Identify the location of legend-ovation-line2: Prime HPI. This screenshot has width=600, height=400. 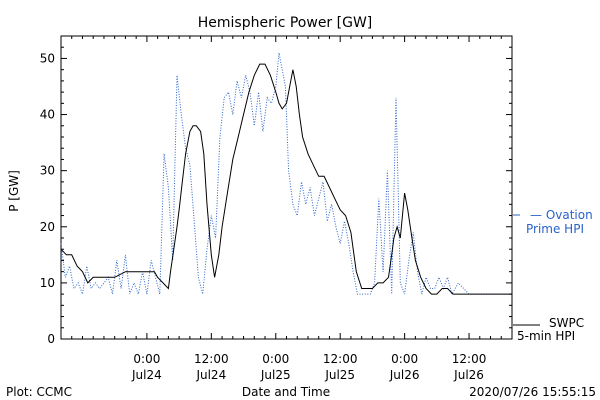
(555, 229).